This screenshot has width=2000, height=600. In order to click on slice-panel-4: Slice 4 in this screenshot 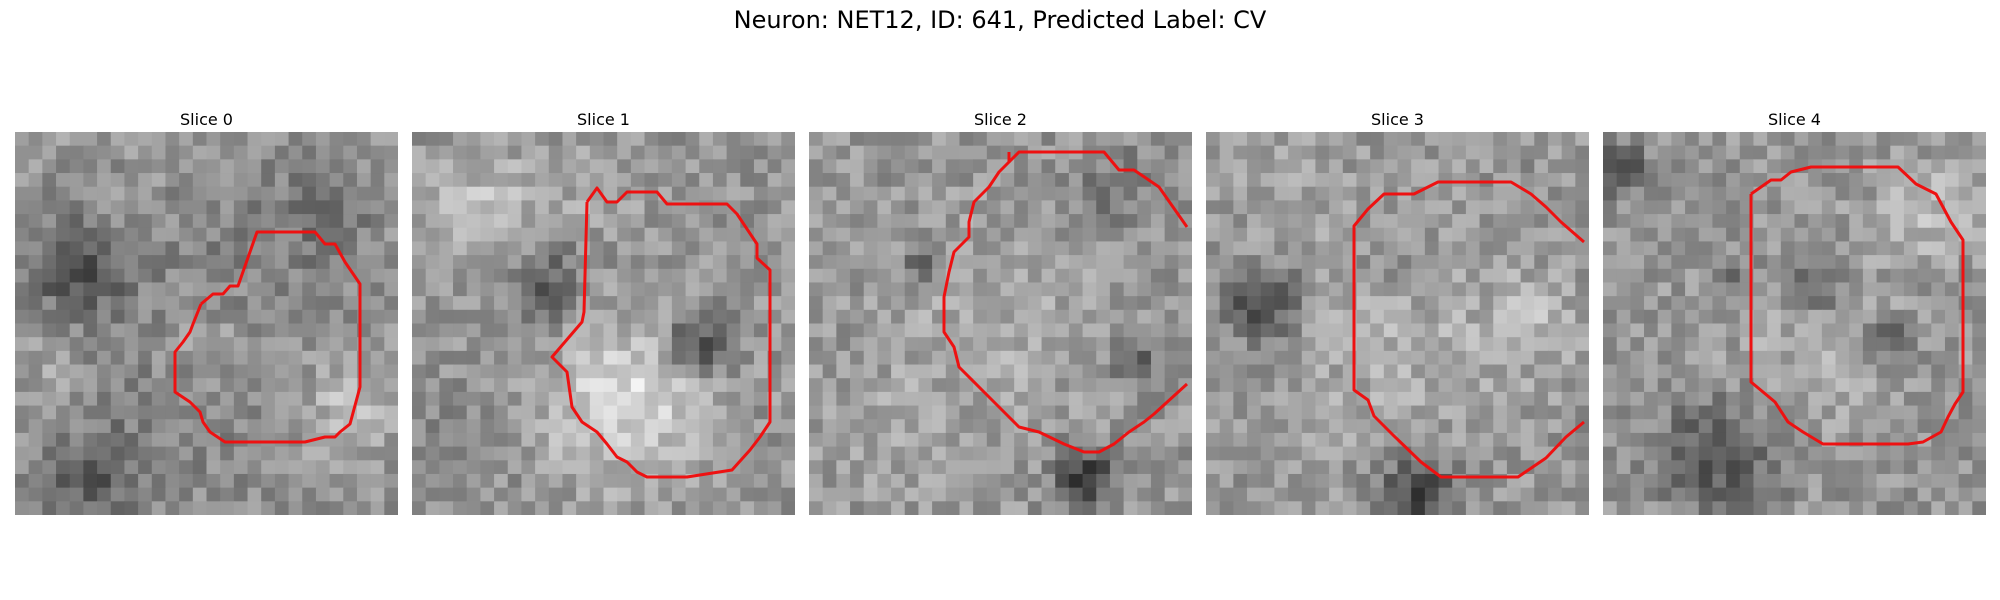, I will do `click(1794, 311)`.